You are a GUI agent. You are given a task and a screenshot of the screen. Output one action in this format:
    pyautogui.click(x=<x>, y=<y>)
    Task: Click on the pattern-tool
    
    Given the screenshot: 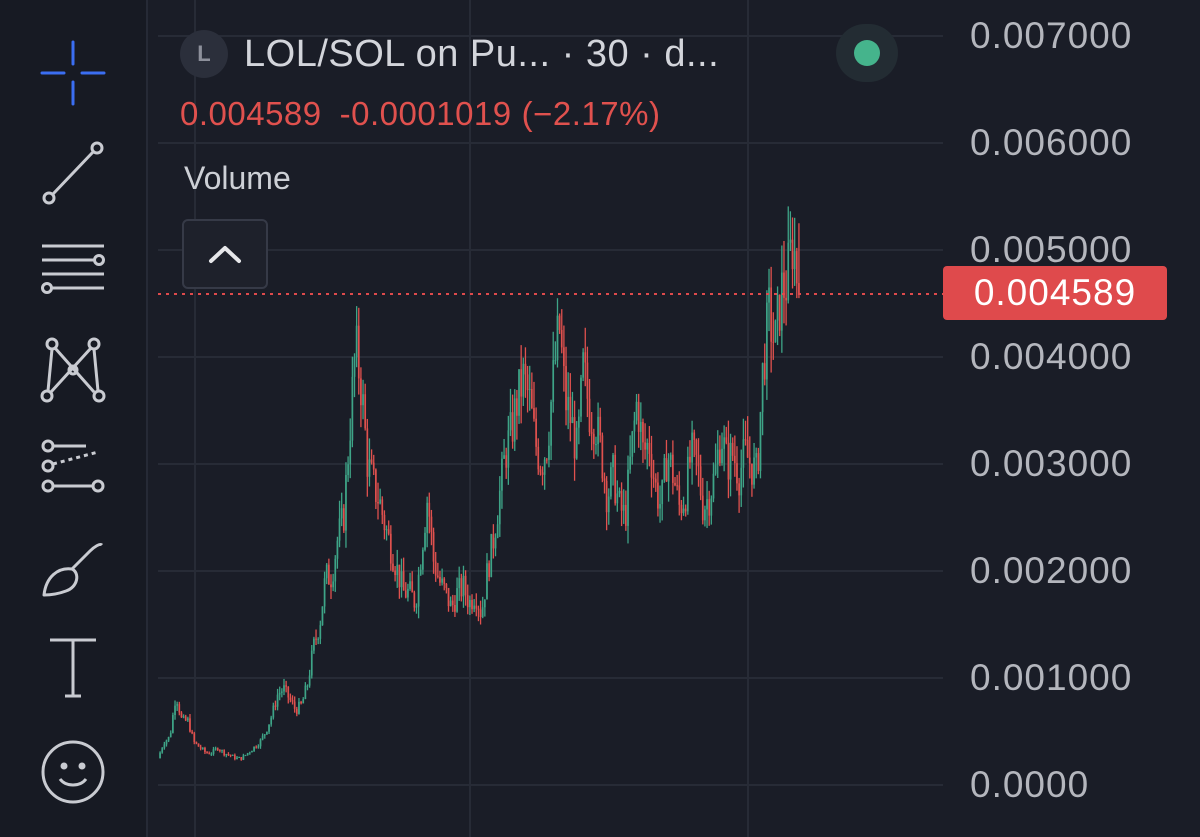 What is the action you would take?
    pyautogui.click(x=73, y=370)
    